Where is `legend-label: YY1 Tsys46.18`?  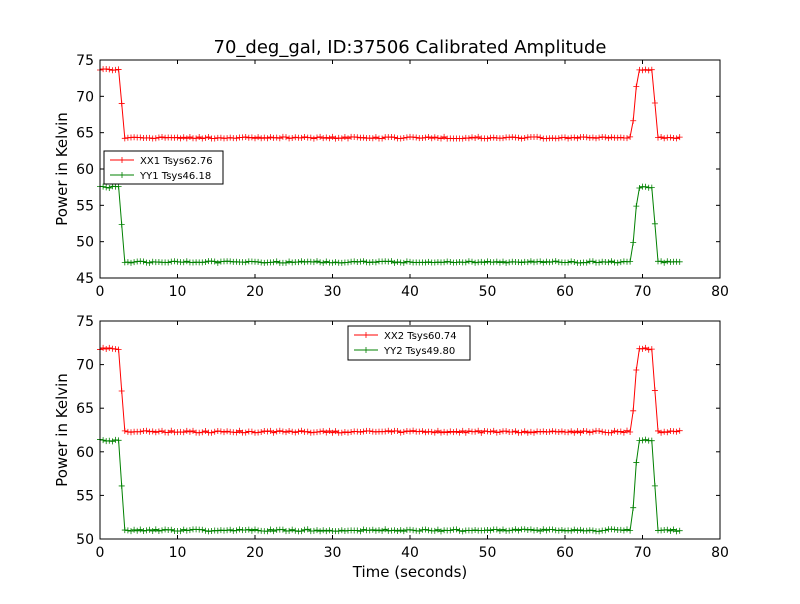 legend-label: YY1 Tsys46.18 is located at coordinates (175, 176).